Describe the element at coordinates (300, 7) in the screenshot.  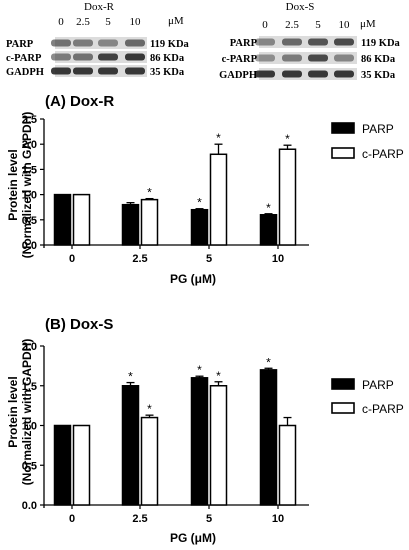
I see `blot-title: Dox-S` at that location.